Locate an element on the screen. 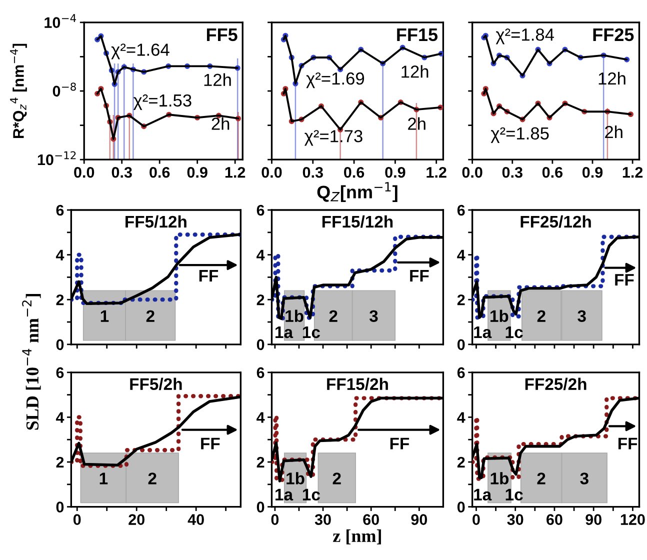 The width and height of the screenshot is (647, 560). chart-title: FF25/2h is located at coordinates (555, 384).